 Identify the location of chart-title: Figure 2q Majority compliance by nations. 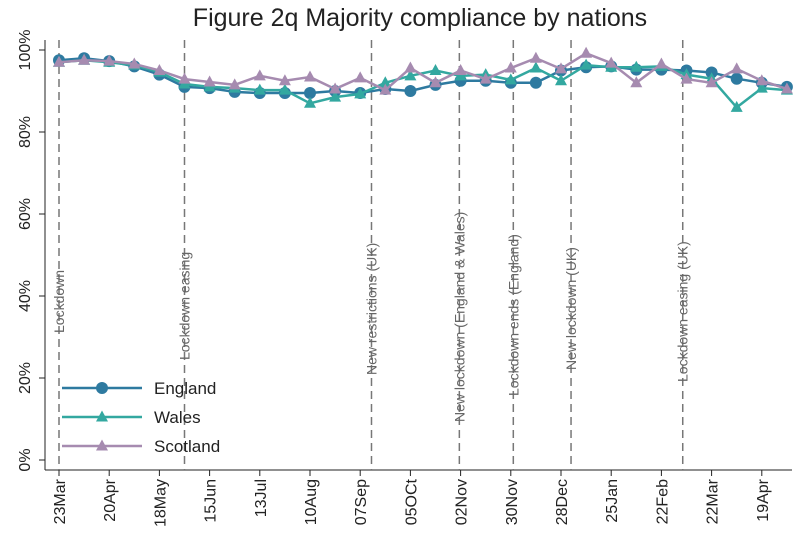
(420, 18).